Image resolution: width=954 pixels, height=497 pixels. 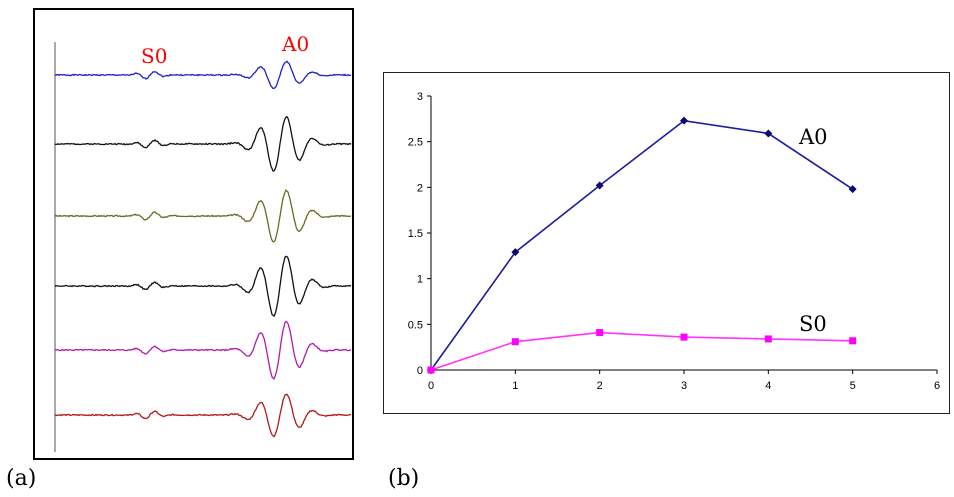 What do you see at coordinates (21, 478) in the screenshot?
I see `caption-a: (a)` at bounding box center [21, 478].